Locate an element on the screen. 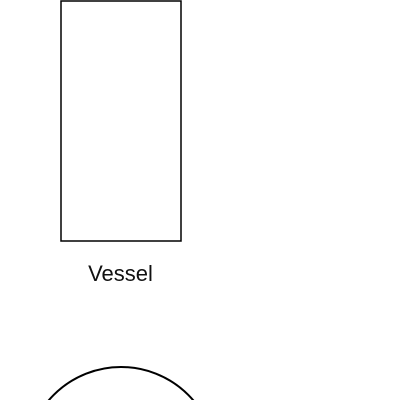  vessel-label: Vessel is located at coordinates (120, 273).